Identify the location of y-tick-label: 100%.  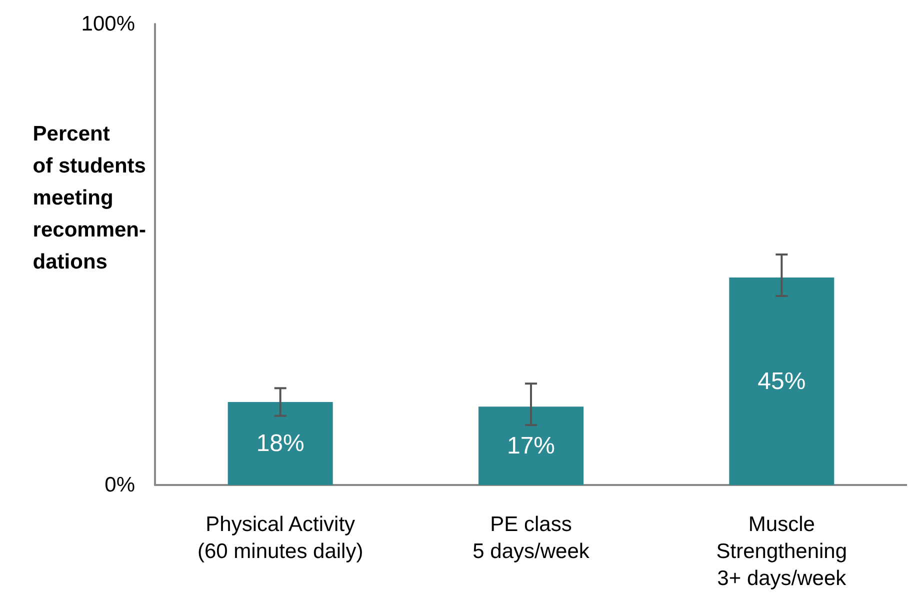
(108, 24).